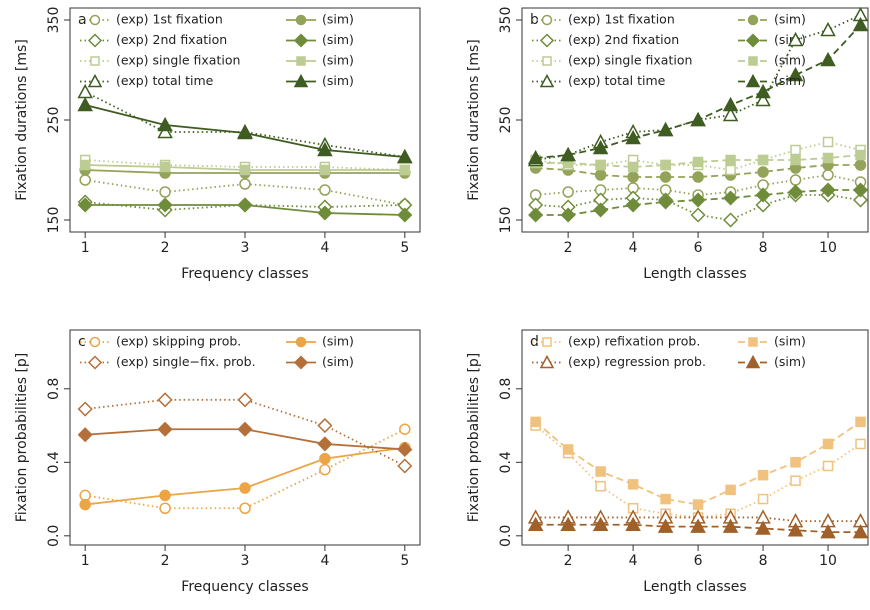  What do you see at coordinates (82, 342) in the screenshot?
I see `panel-label: c` at bounding box center [82, 342].